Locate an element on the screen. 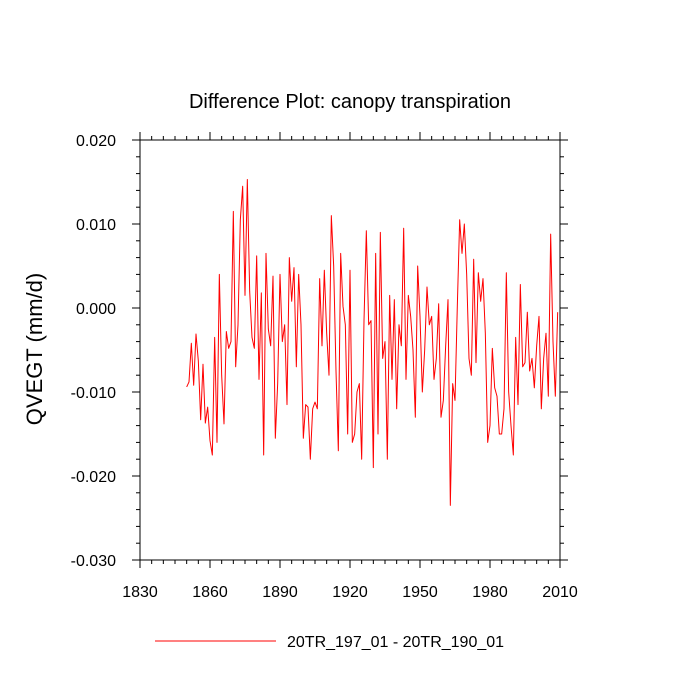 This screenshot has width=700, height=700. x-tick-label: 2010 is located at coordinates (560, 592).